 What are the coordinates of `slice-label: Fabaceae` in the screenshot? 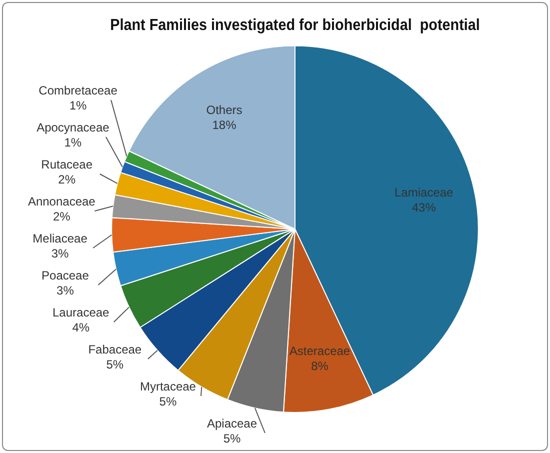 It's located at (115, 349).